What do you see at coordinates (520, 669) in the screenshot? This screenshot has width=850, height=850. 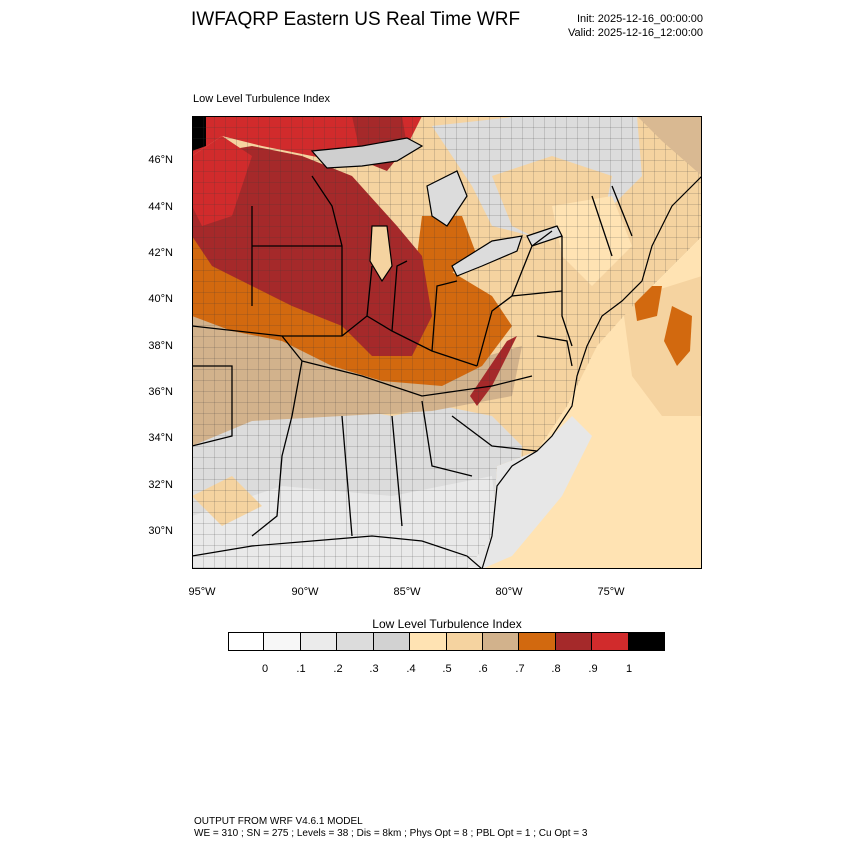 I see `colorbar-tick: .7` at bounding box center [520, 669].